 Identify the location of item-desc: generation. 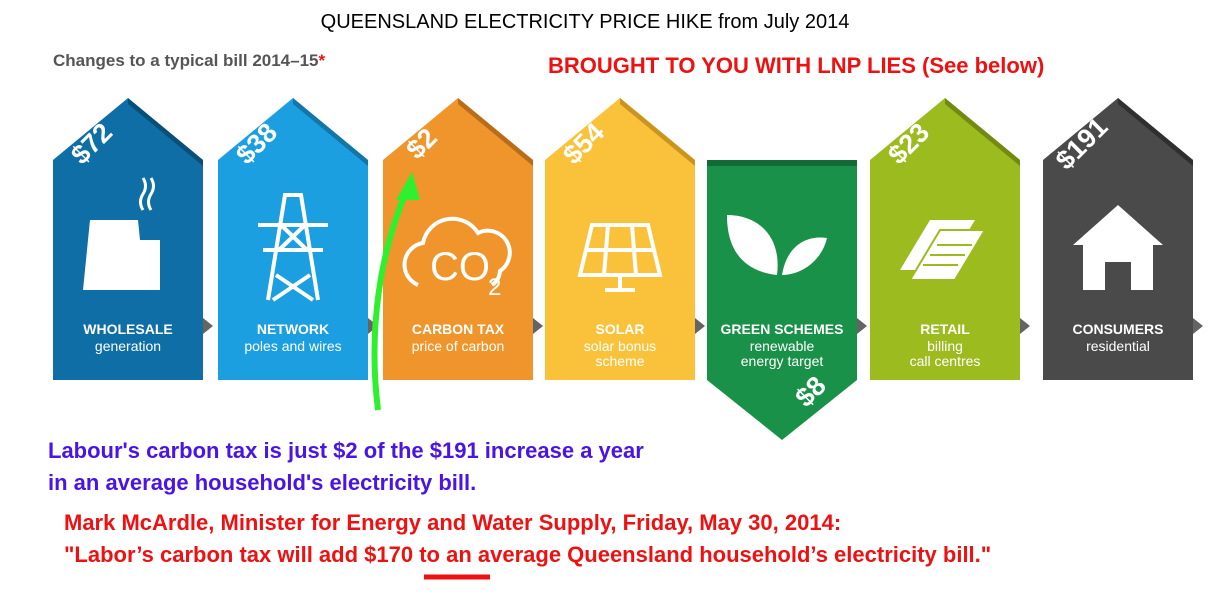
(128, 346).